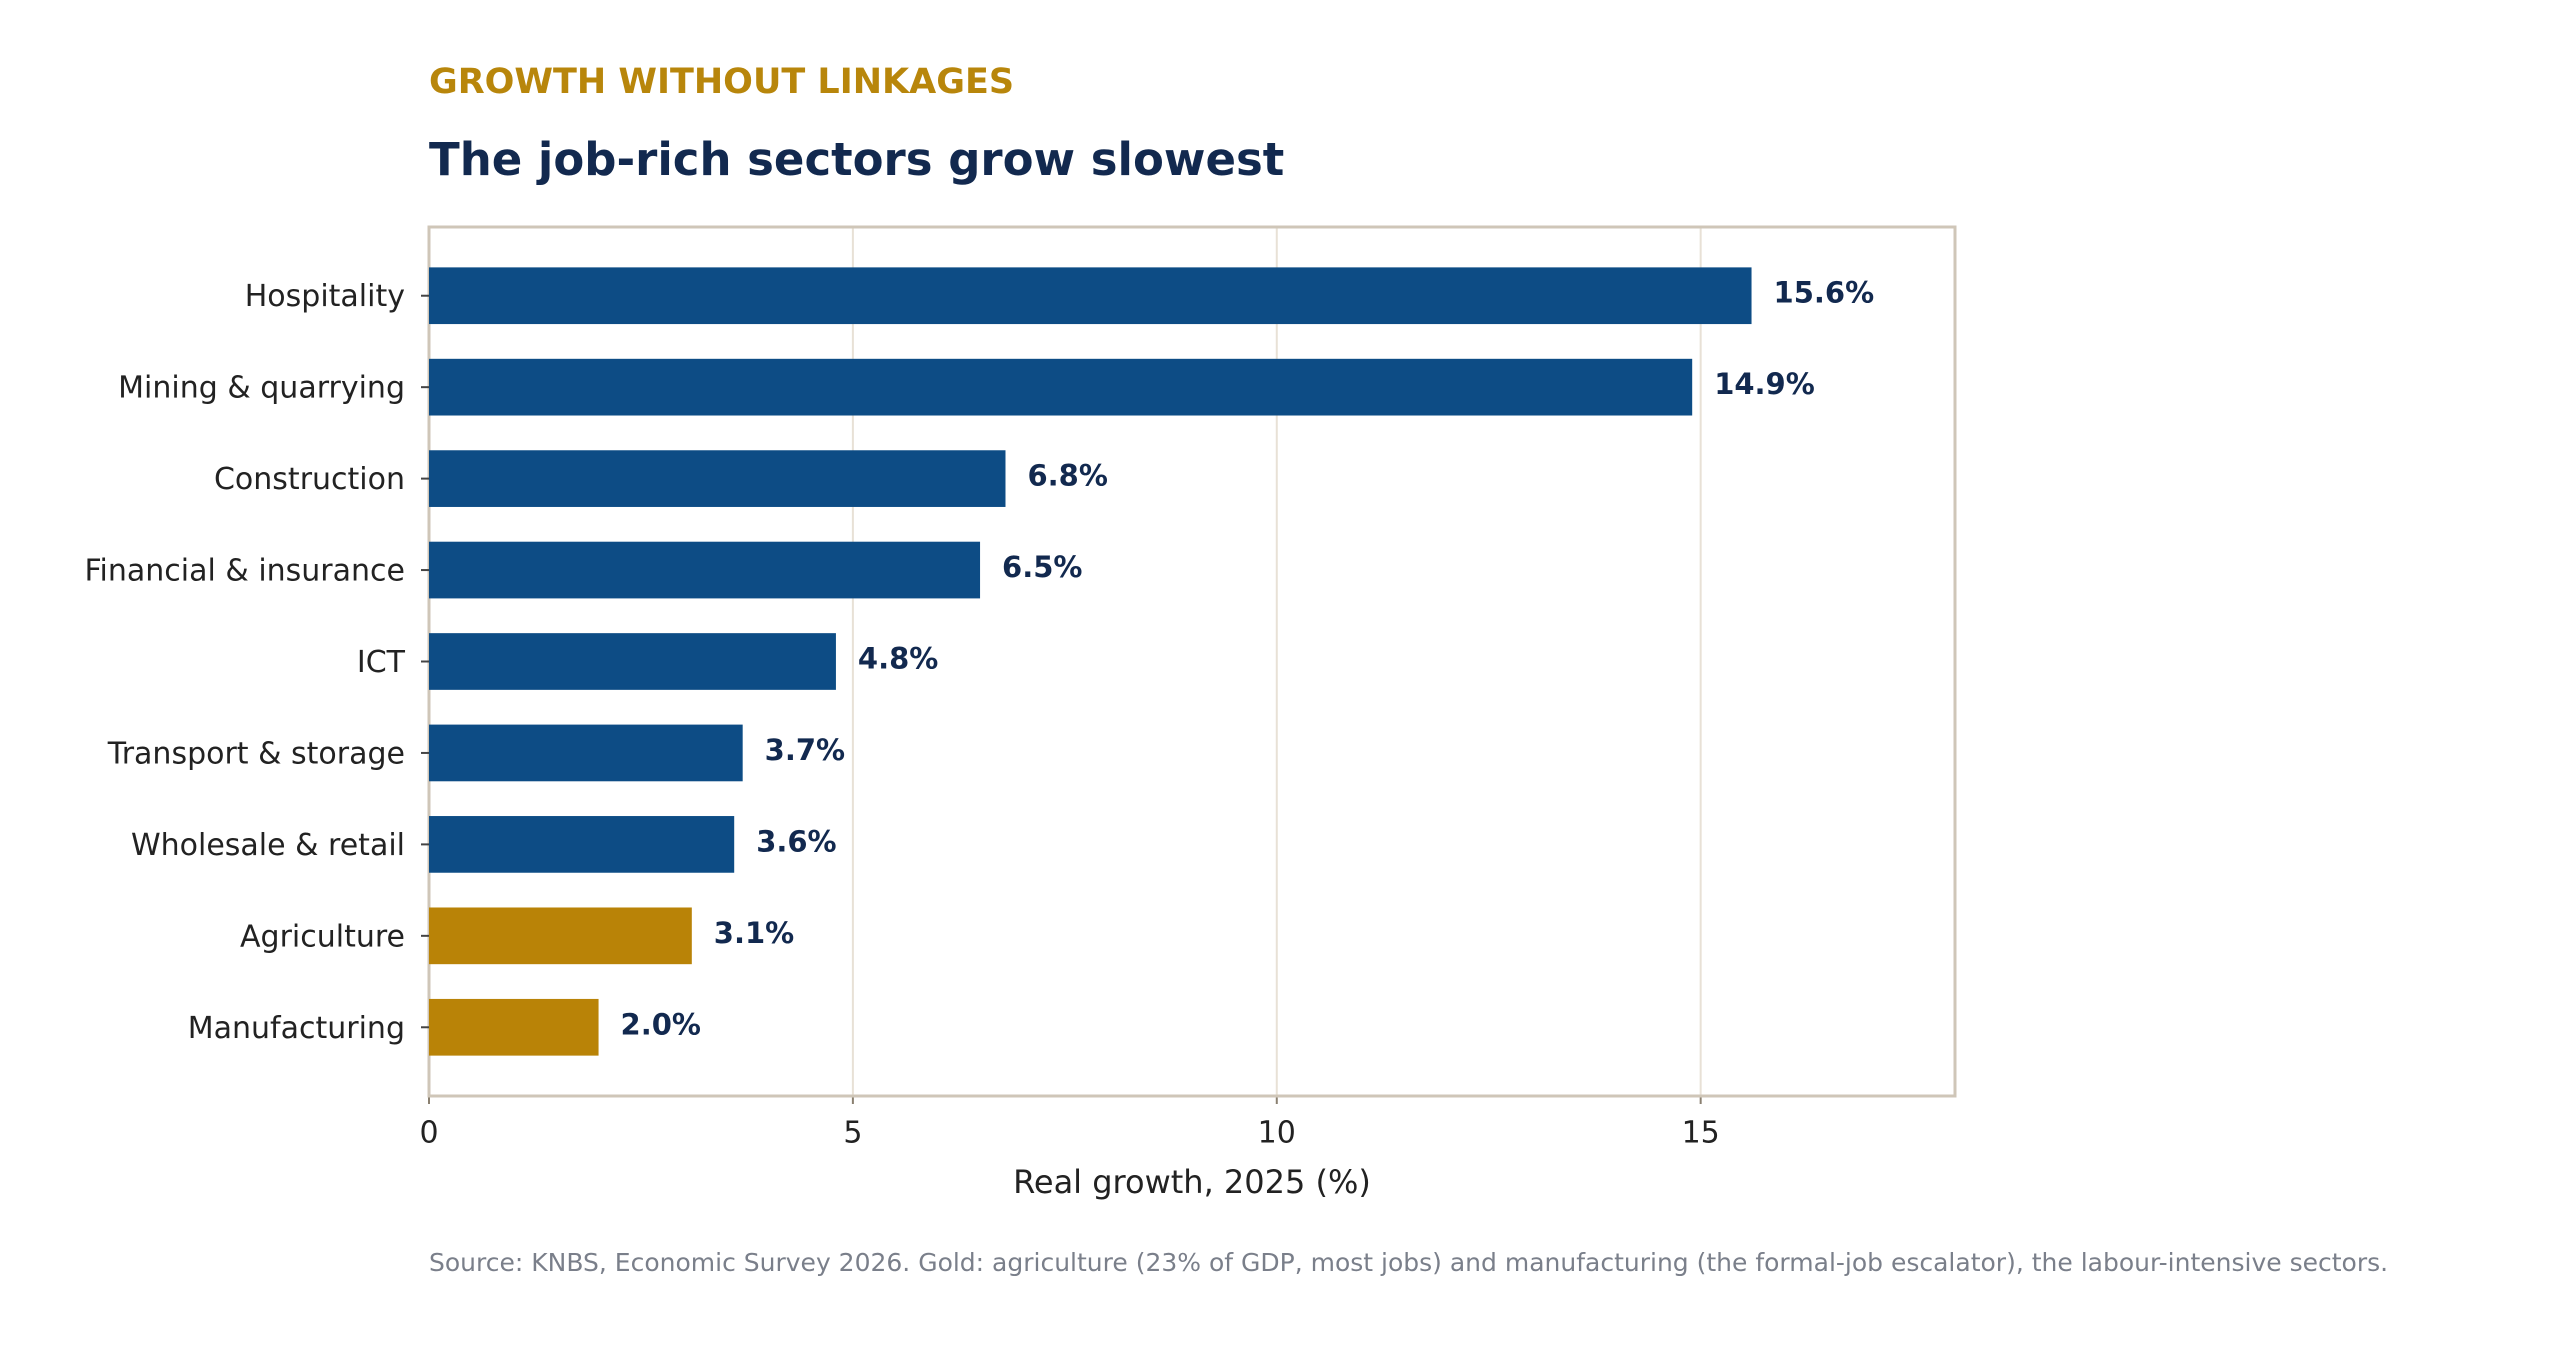 This screenshot has width=2560, height=1349. I want to click on x-axis-label: Real growth, 2025 (%), so click(1192, 1182).